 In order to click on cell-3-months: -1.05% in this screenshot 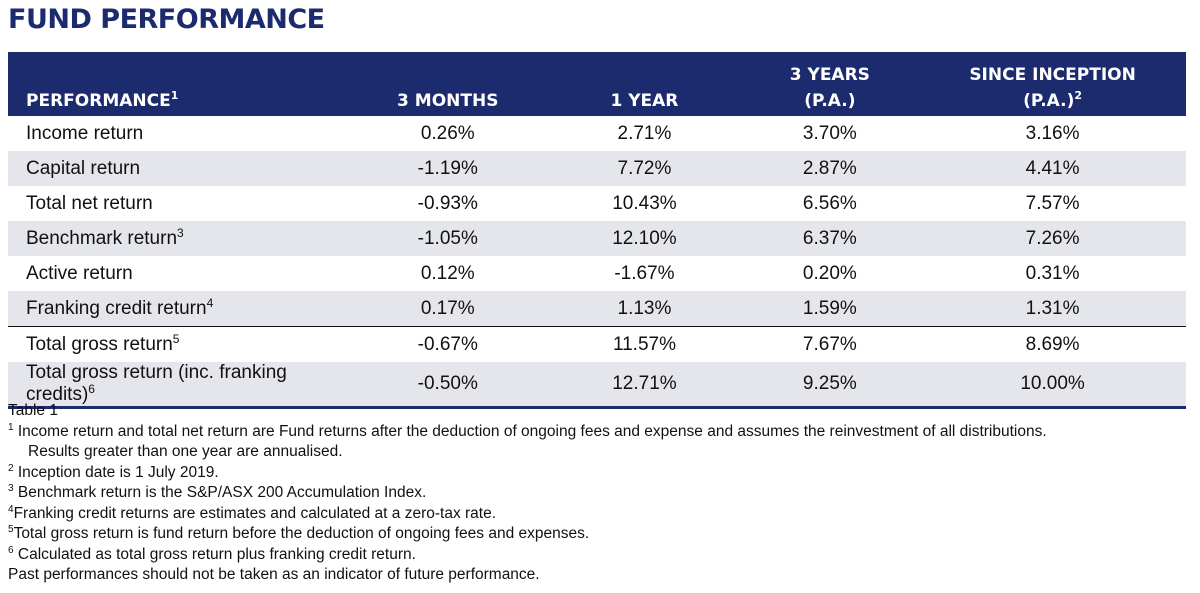, I will do `click(448, 238)`.